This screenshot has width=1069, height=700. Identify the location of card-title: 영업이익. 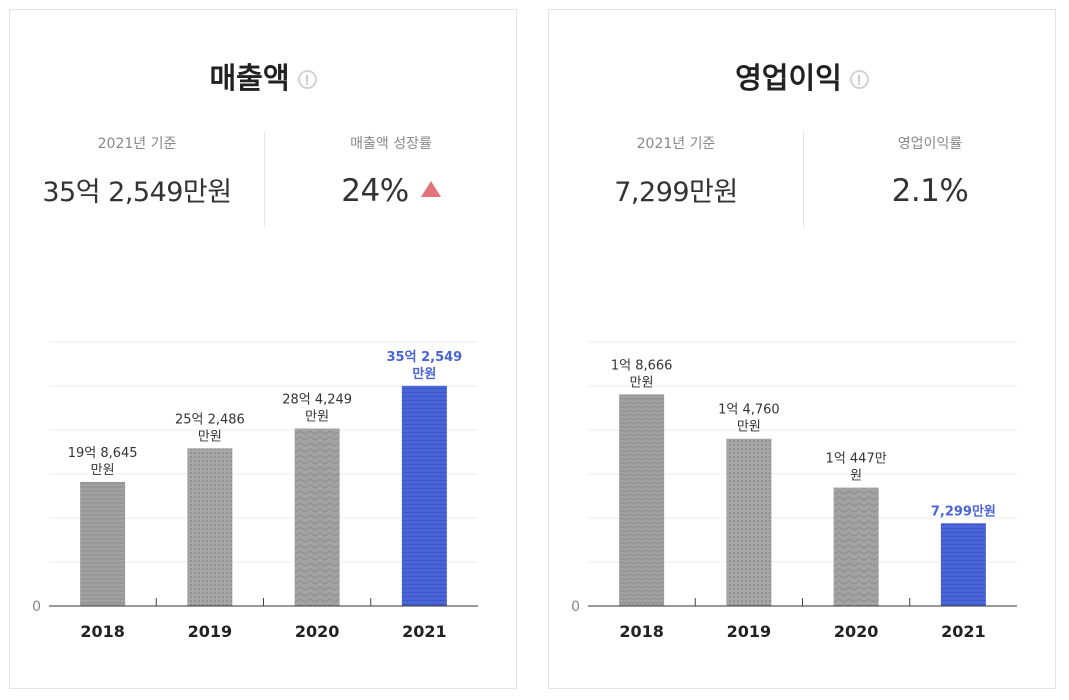
(802, 78).